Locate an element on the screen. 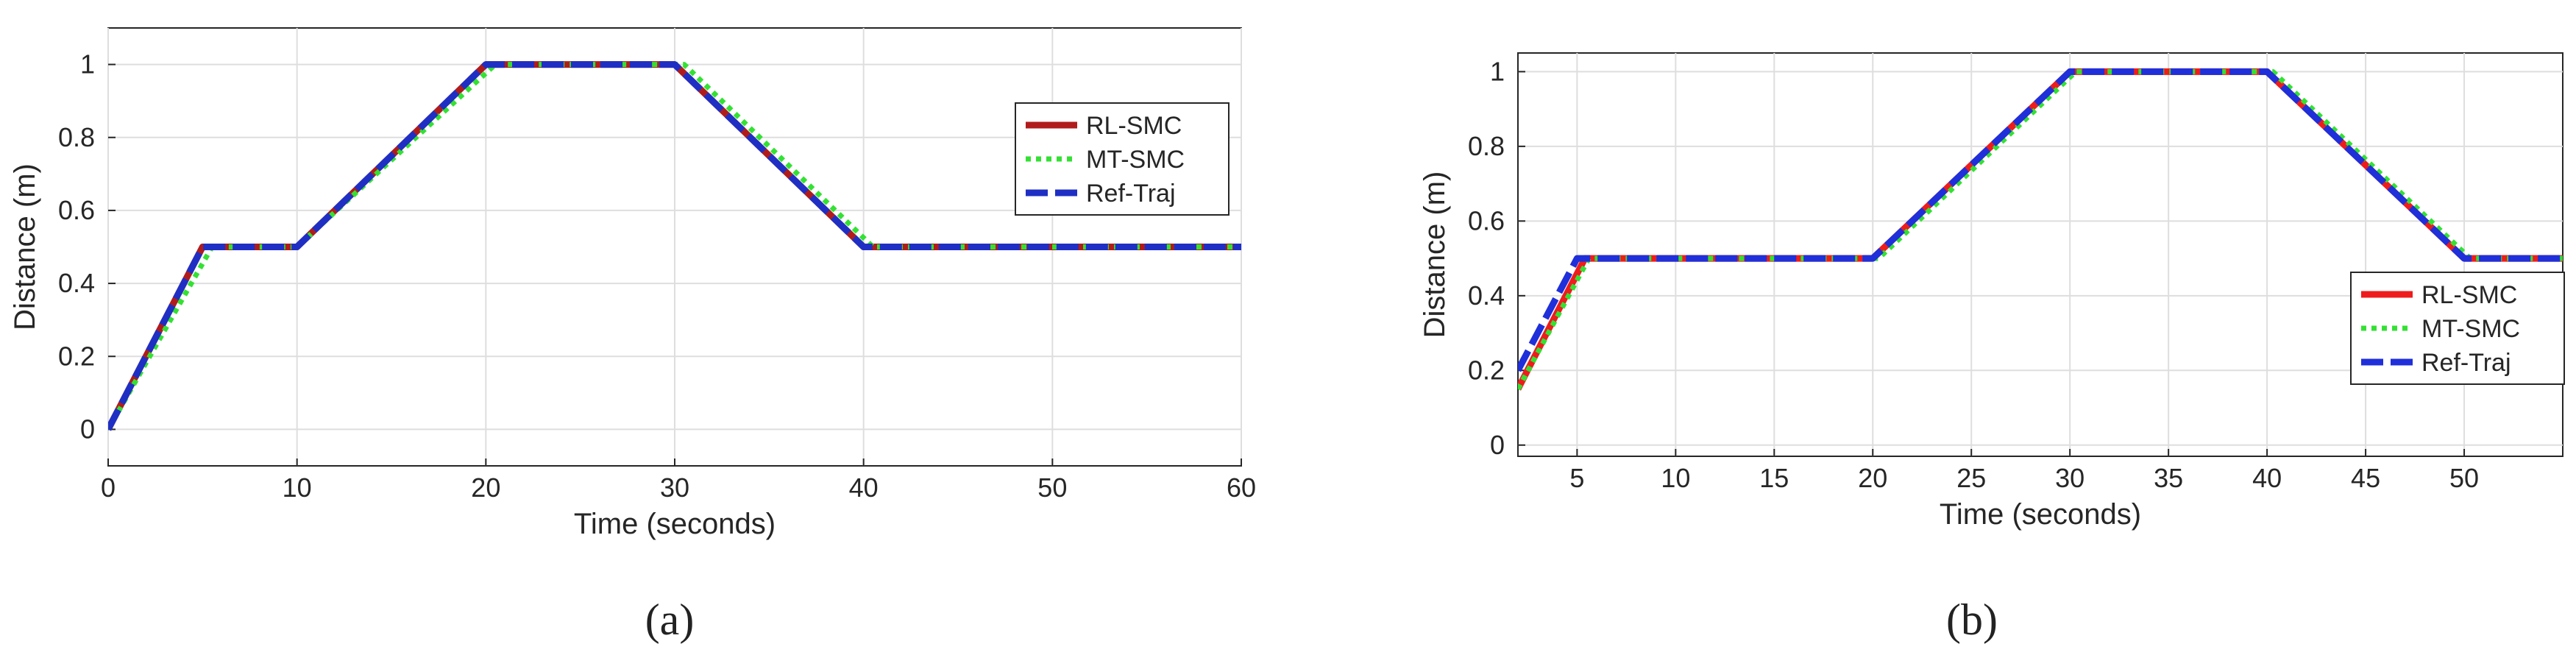 The width and height of the screenshot is (2576, 655). x-tick-label: 5 is located at coordinates (1576, 478).